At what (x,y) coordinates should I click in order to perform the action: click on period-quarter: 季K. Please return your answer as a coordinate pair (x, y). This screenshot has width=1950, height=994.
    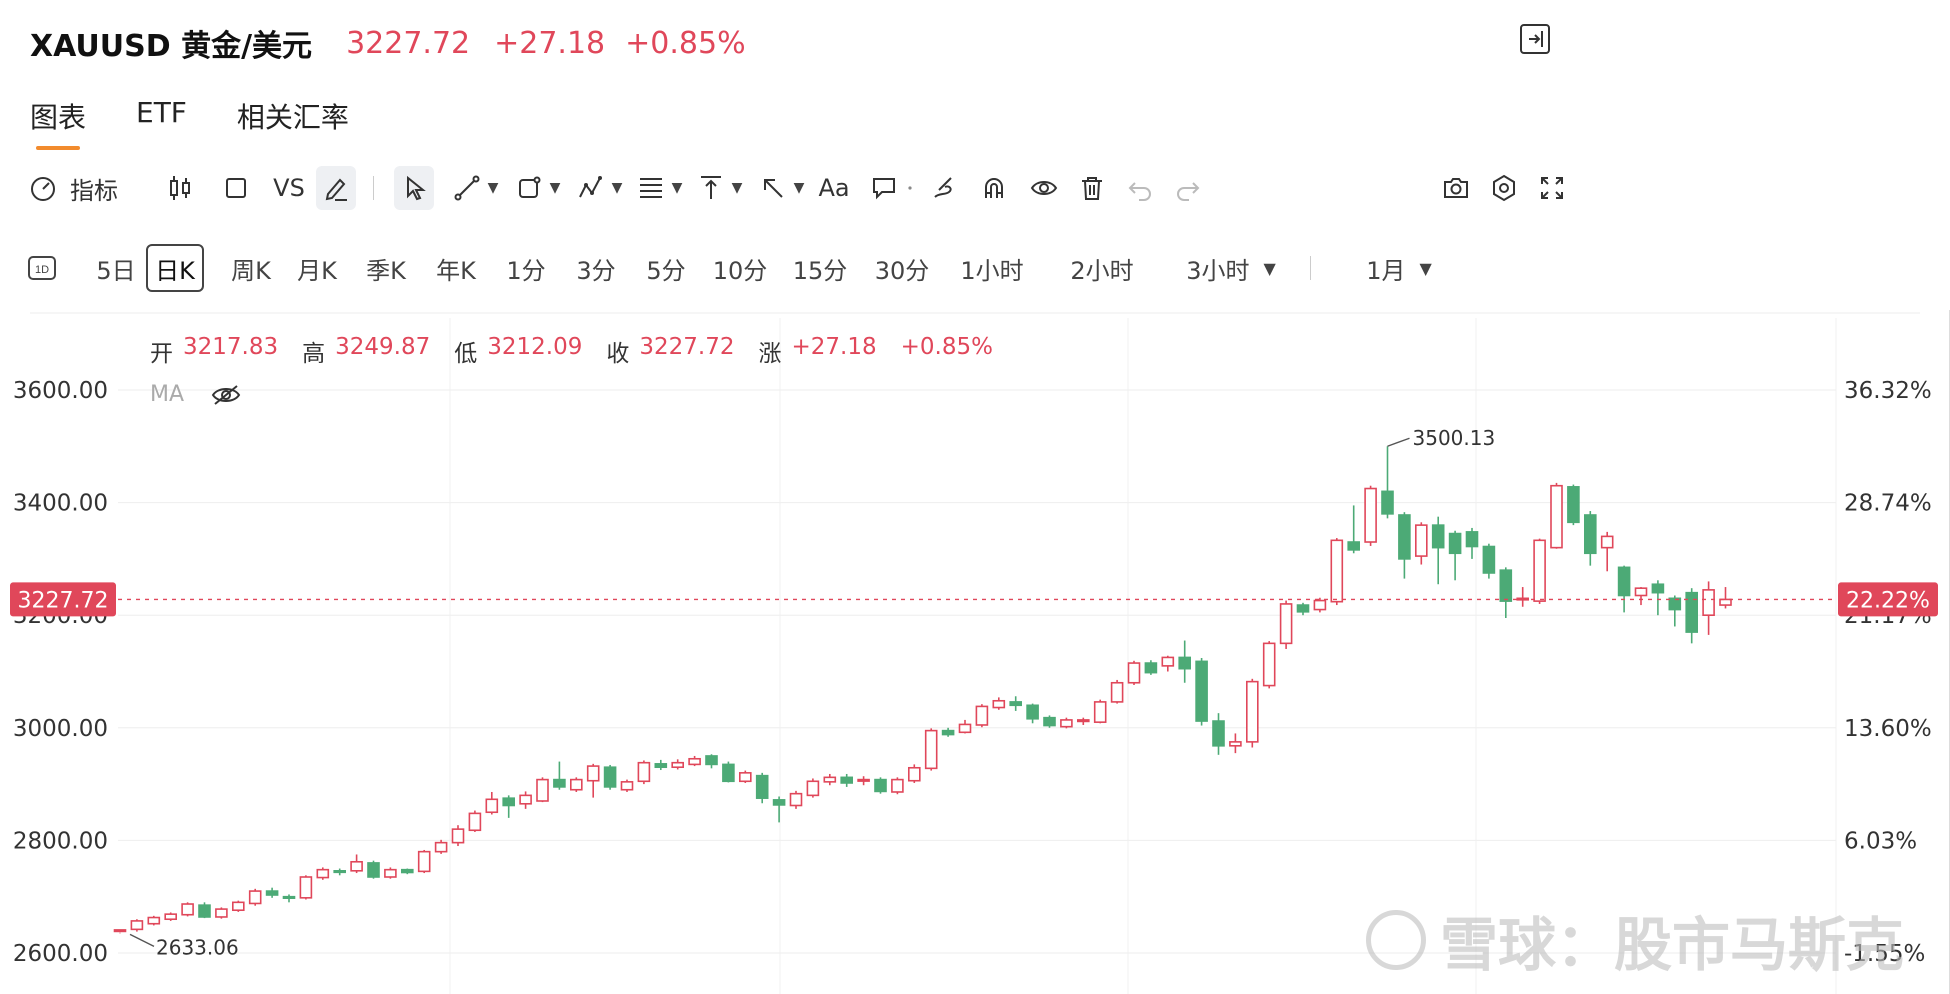
    Looking at the image, I should click on (386, 270).